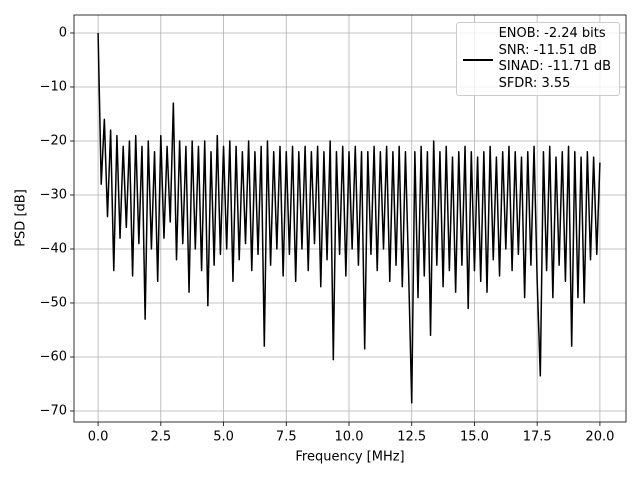 Image resolution: width=640 pixels, height=480 pixels. I want to click on x-tick-label: 2.5, so click(160, 437).